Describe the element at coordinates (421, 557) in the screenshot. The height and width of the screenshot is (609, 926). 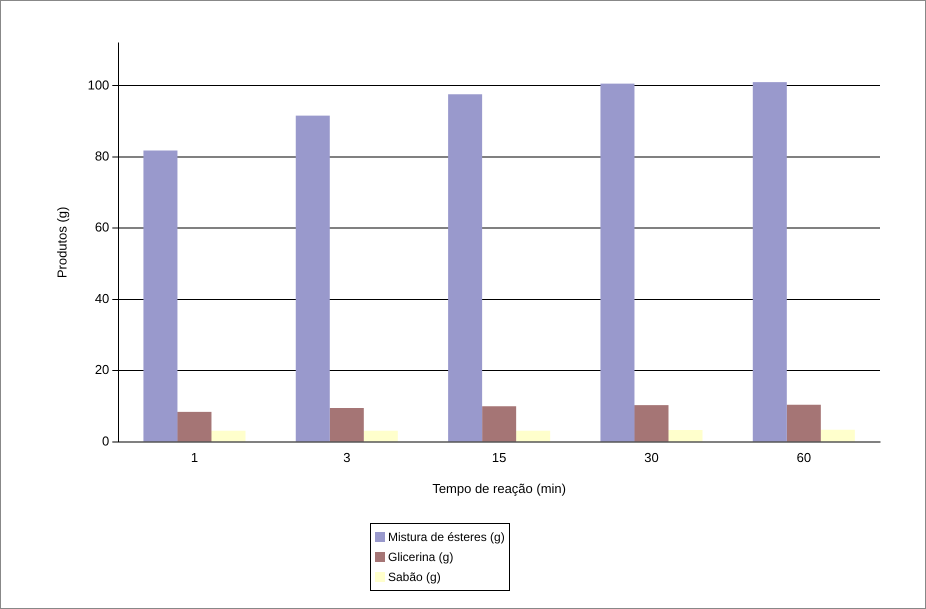
I see `legend-label: Glicerina (g)` at that location.